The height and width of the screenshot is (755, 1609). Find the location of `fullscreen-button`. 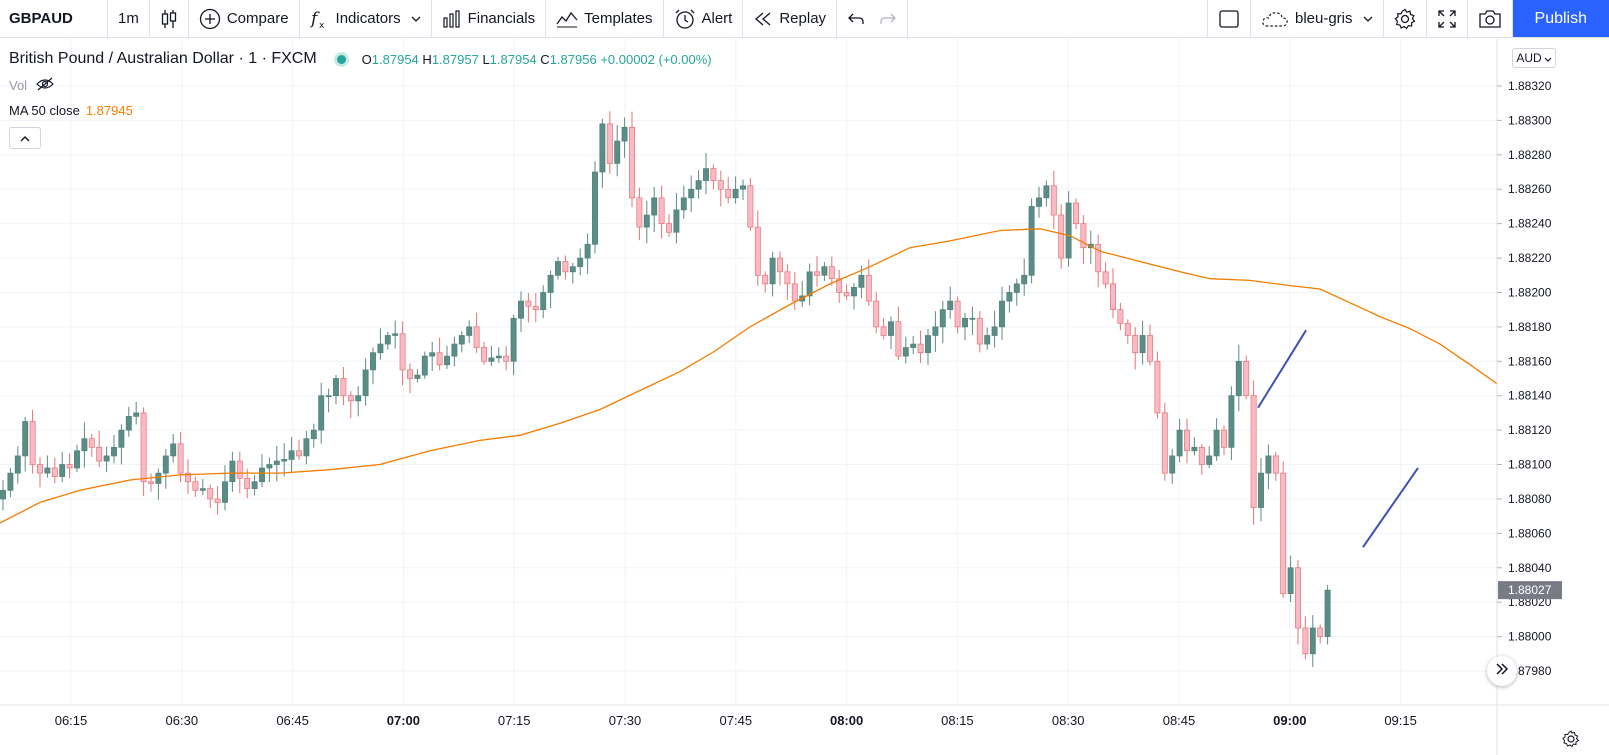

fullscreen-button is located at coordinates (1447, 18).